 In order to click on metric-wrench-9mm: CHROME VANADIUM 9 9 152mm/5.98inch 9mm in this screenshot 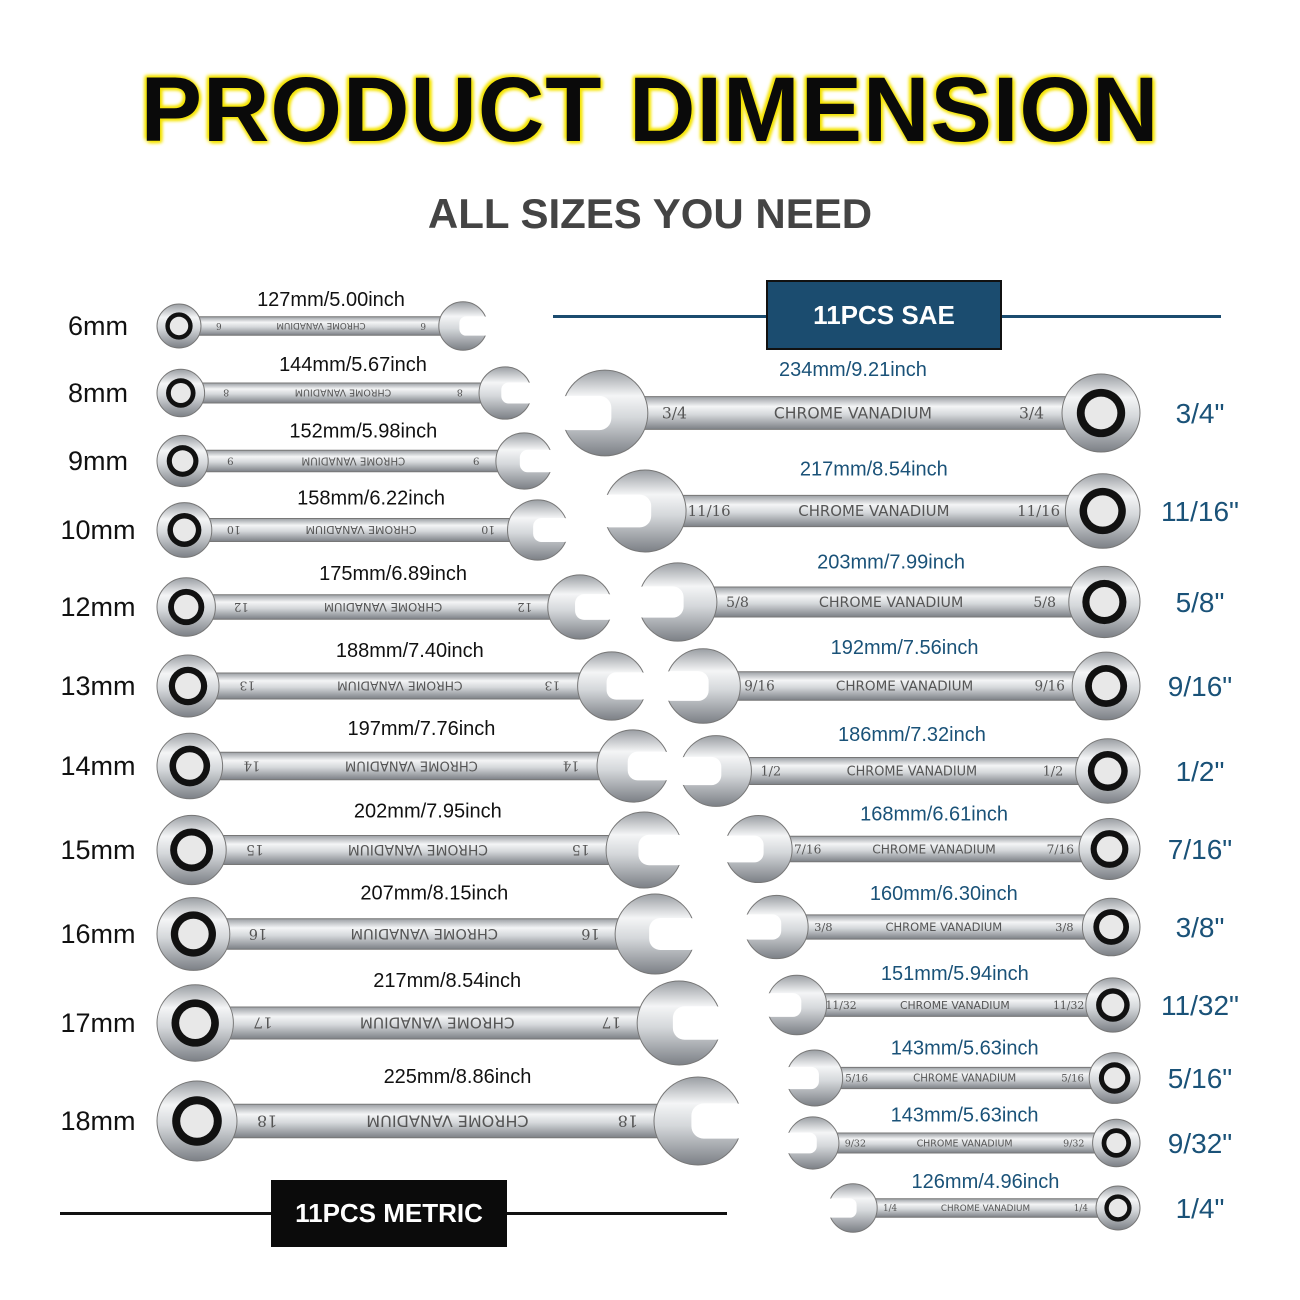, I will do `click(312, 455)`.